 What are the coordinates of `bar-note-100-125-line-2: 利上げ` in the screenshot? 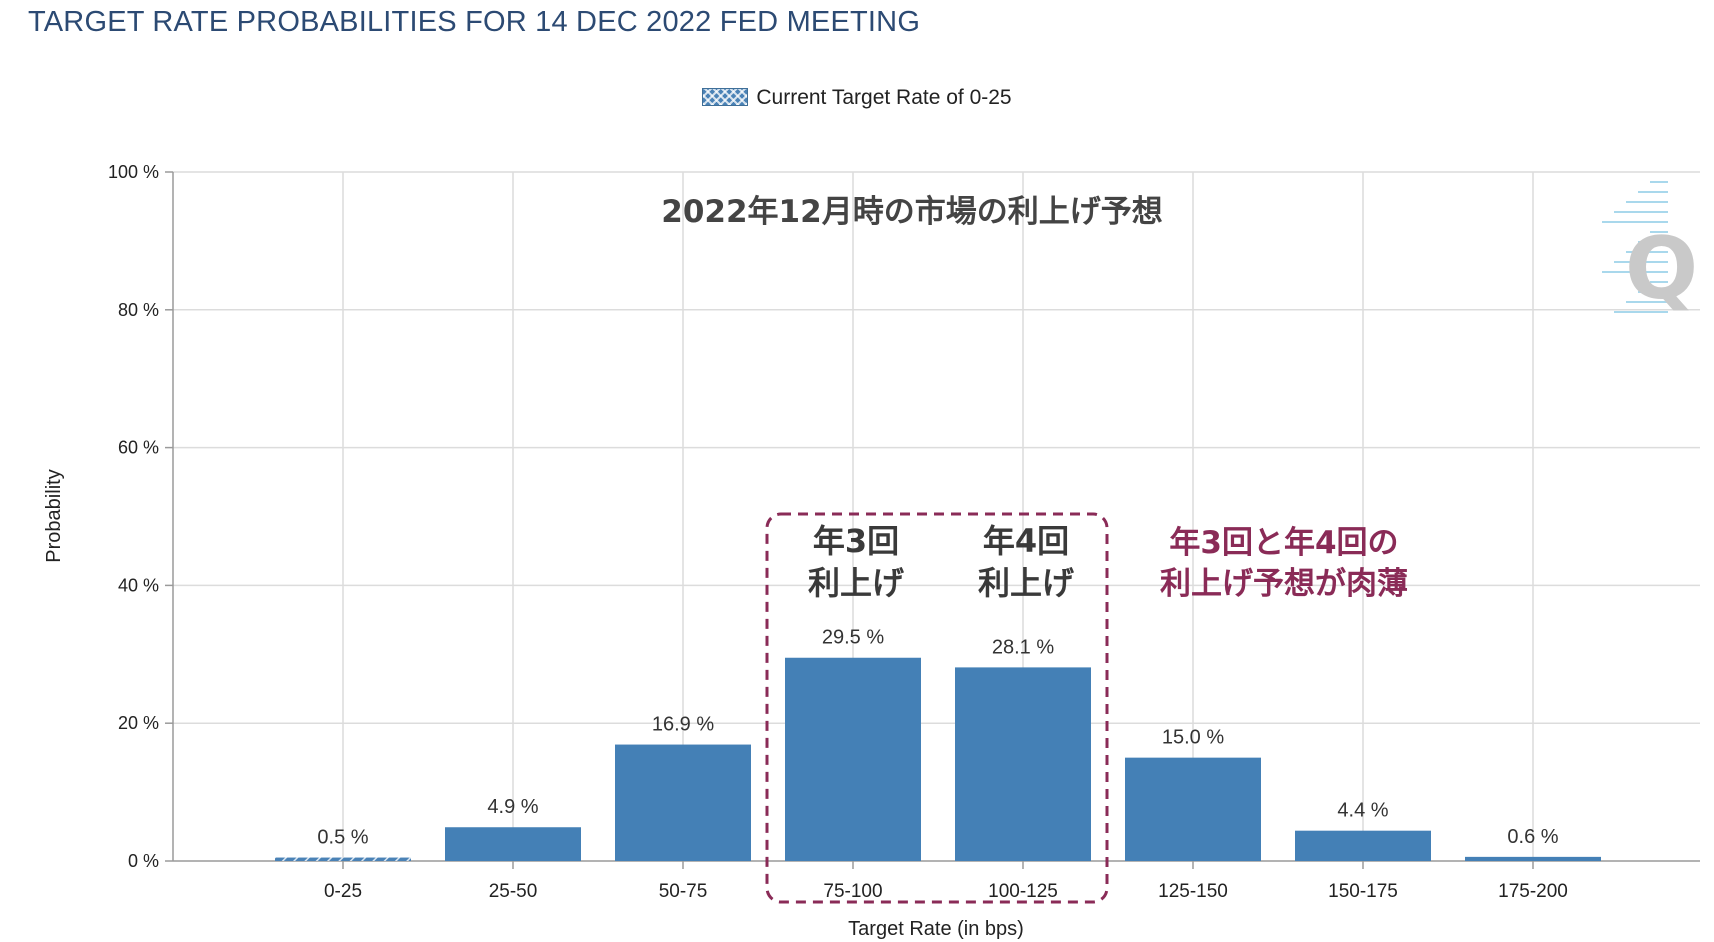 It's located at (1026, 583).